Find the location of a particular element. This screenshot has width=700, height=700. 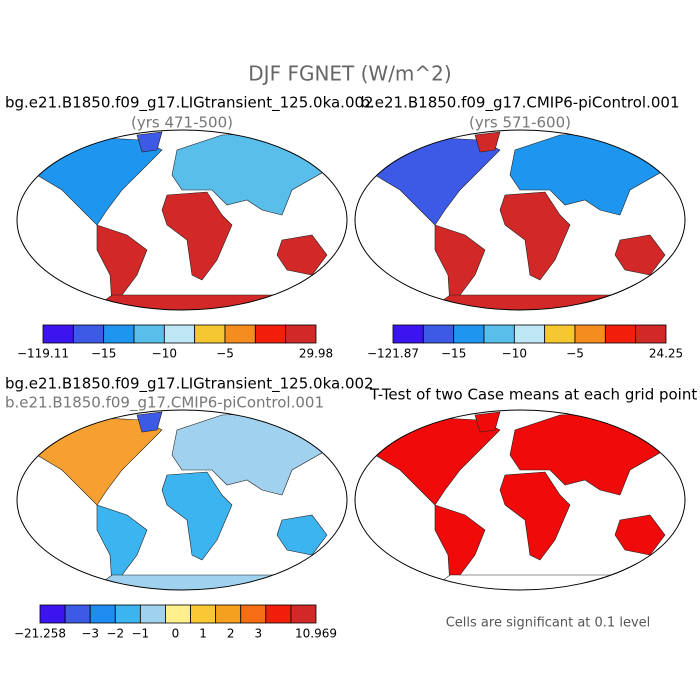

colorbar-label: 1 is located at coordinates (203, 634).